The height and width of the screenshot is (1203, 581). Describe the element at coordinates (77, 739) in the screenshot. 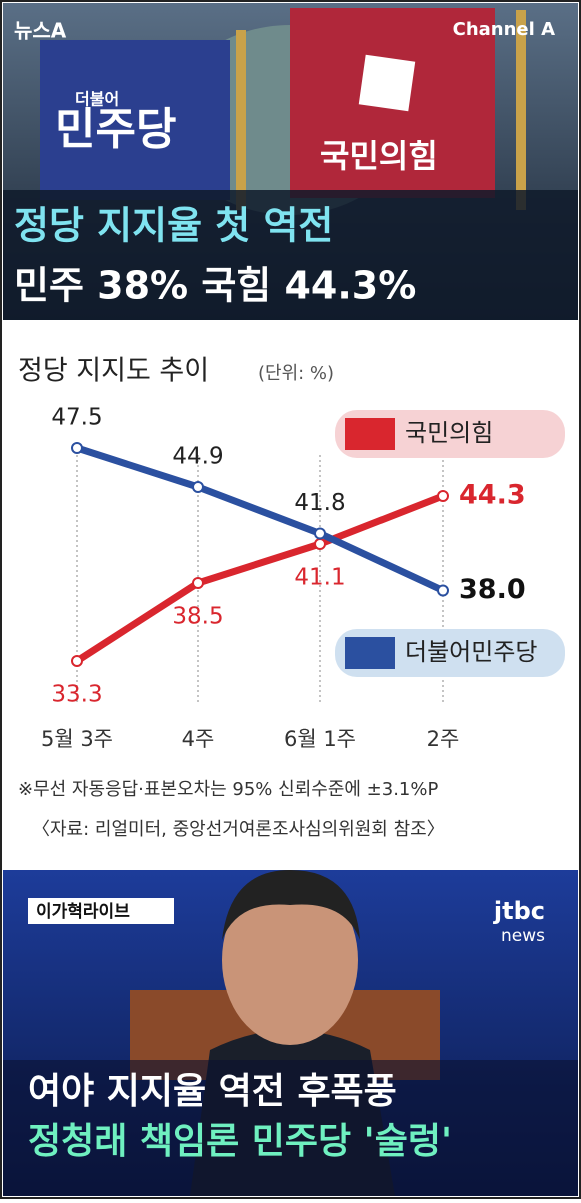

I see `x-tick-label: 5월 3주` at that location.